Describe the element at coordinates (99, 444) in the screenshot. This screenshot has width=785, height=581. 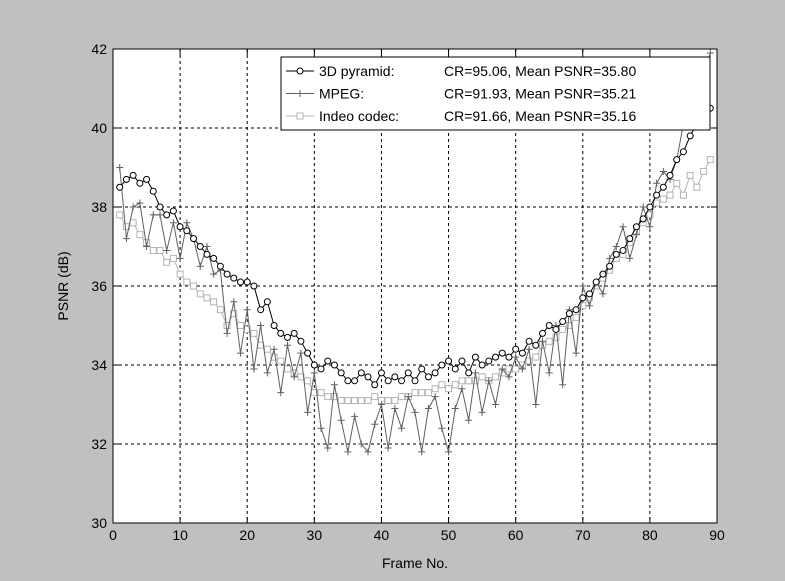
I see `y-tick-label: 32` at that location.